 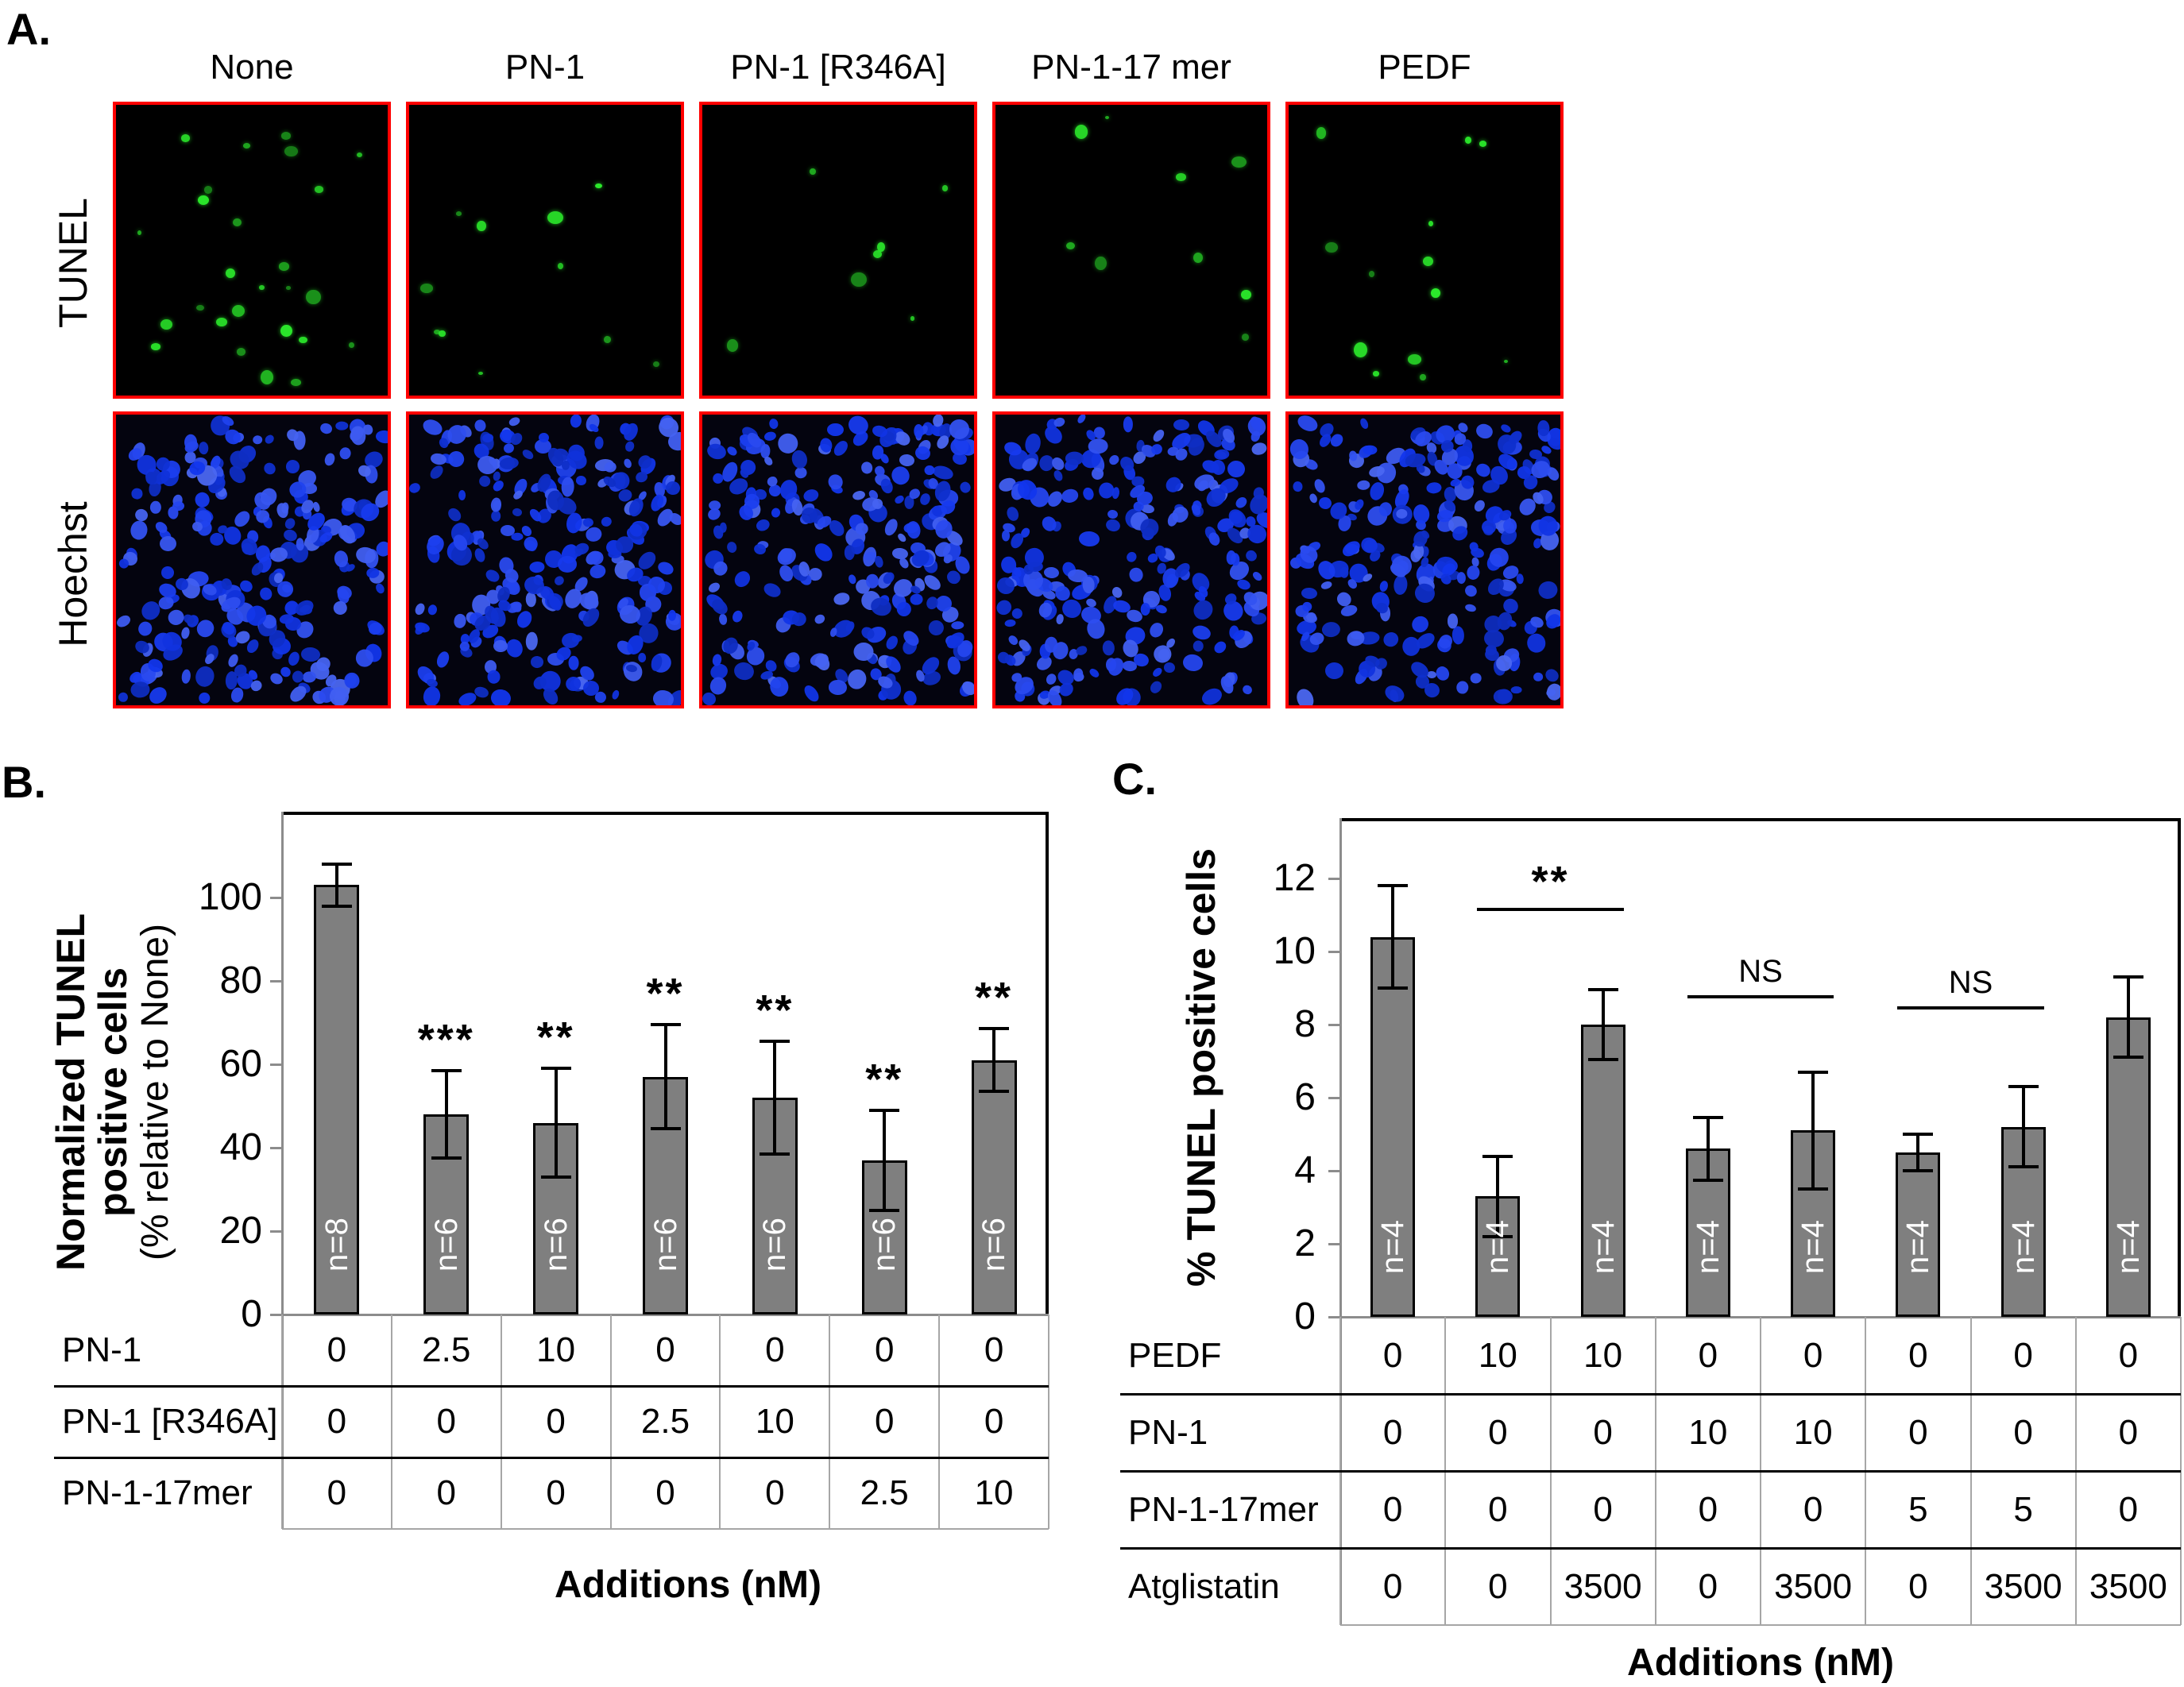 I want to click on table-cell-r0-c6: 0, so click(x=994, y=1349).